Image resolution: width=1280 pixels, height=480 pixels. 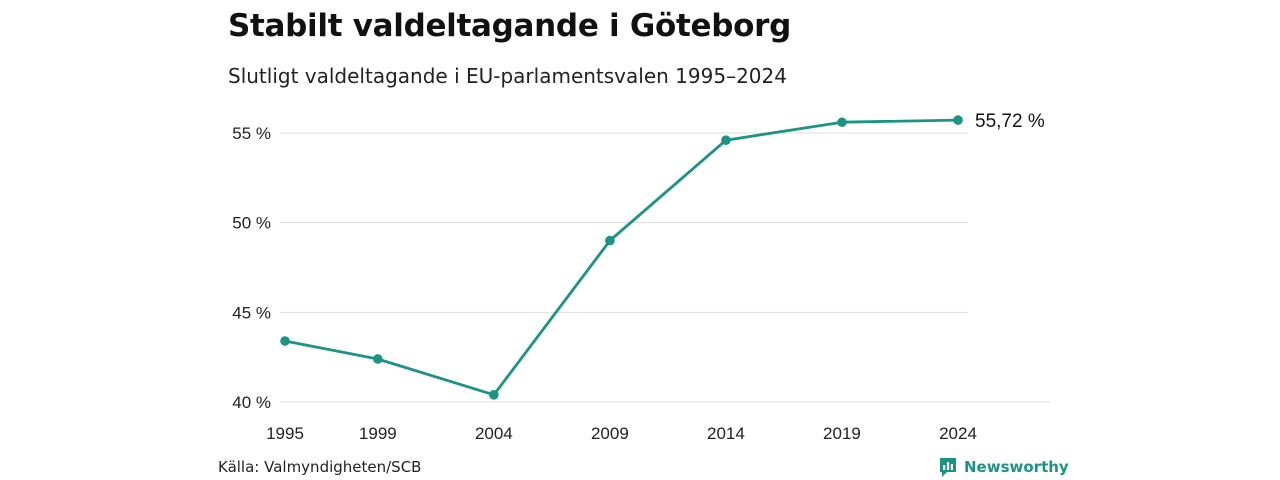 What do you see at coordinates (320, 467) in the screenshot?
I see `source-note: Källa: Valmyndigheten/SCB` at bounding box center [320, 467].